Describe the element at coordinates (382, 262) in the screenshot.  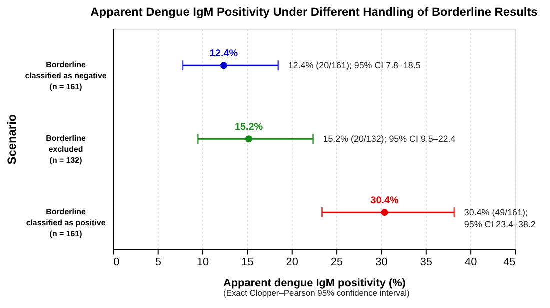
I see `x-tick-label: 30` at that location.